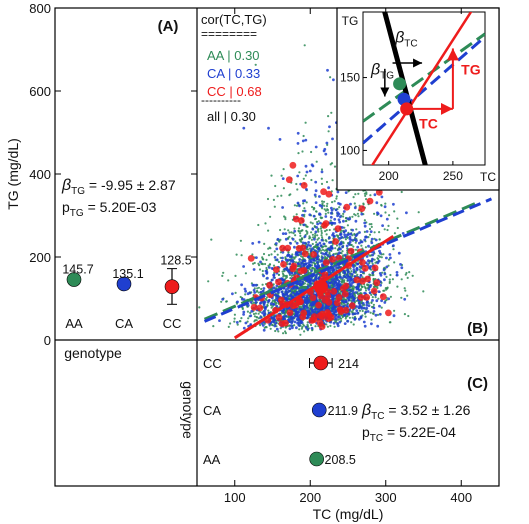 The width and height of the screenshot is (529, 524). Describe the element at coordinates (172, 286) in the screenshot. I see `mean-point-cc` at that location.